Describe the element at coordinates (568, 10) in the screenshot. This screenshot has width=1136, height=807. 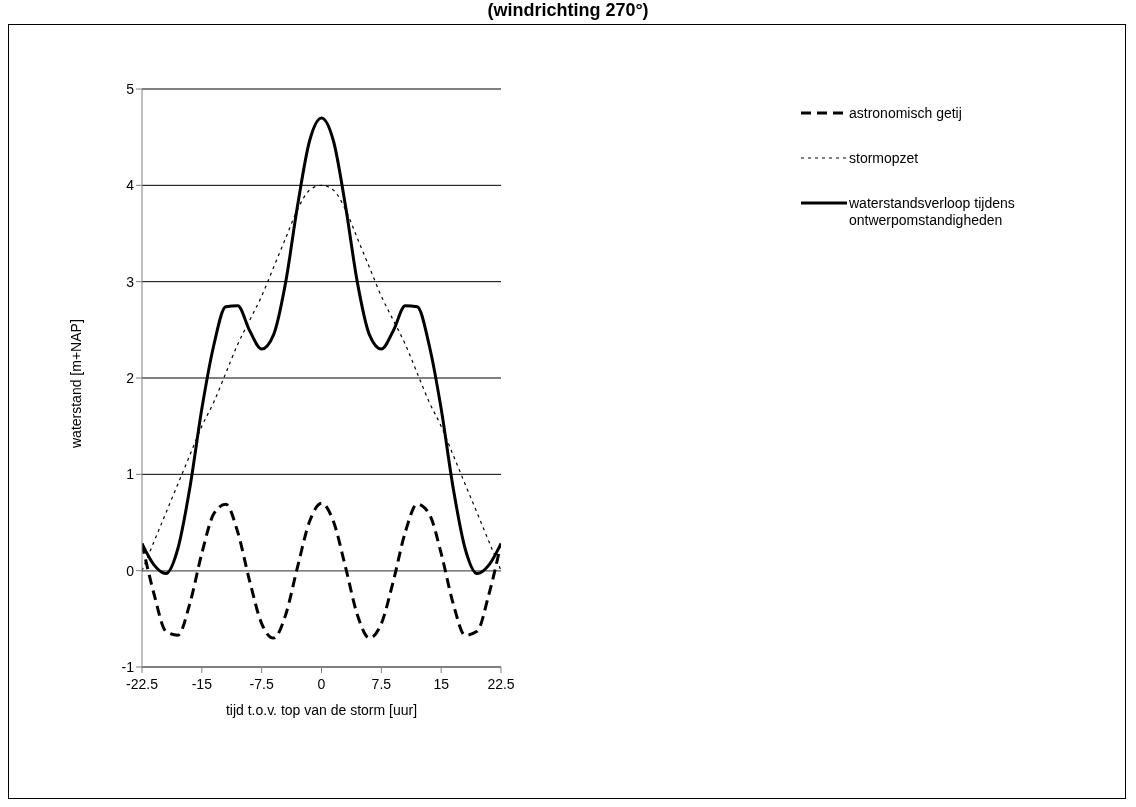
I see `text: (windrichting 270°)` at that location.